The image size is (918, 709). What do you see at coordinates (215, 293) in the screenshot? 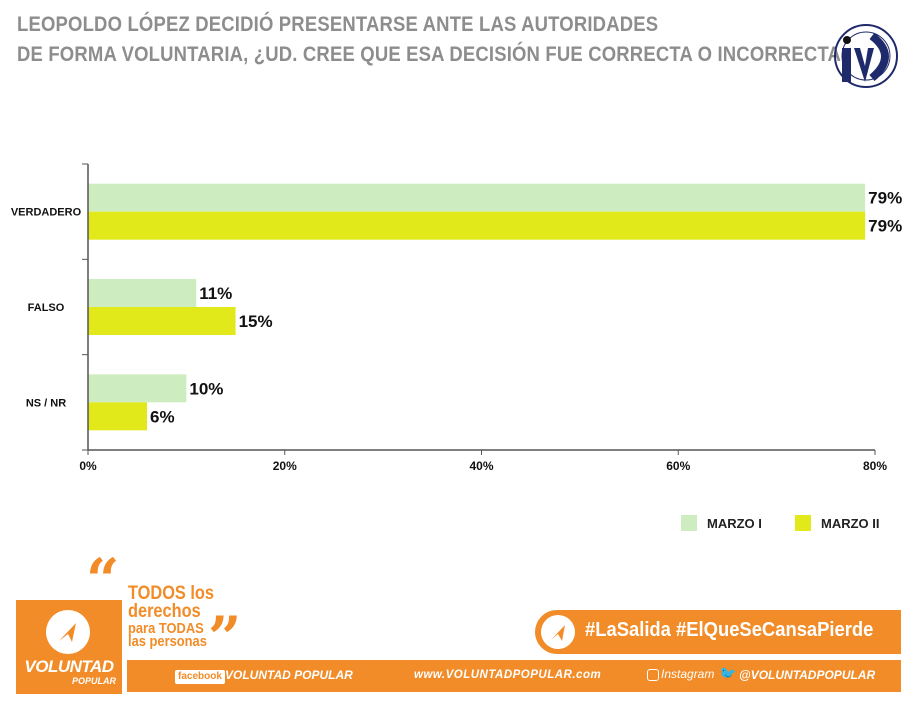
I see `data-label-1-2: 11%` at bounding box center [215, 293].